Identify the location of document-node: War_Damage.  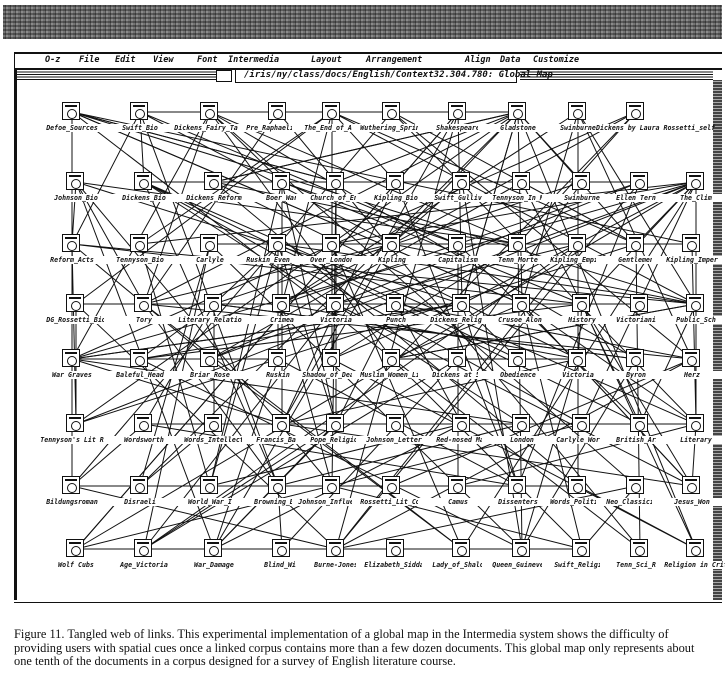
(214, 554).